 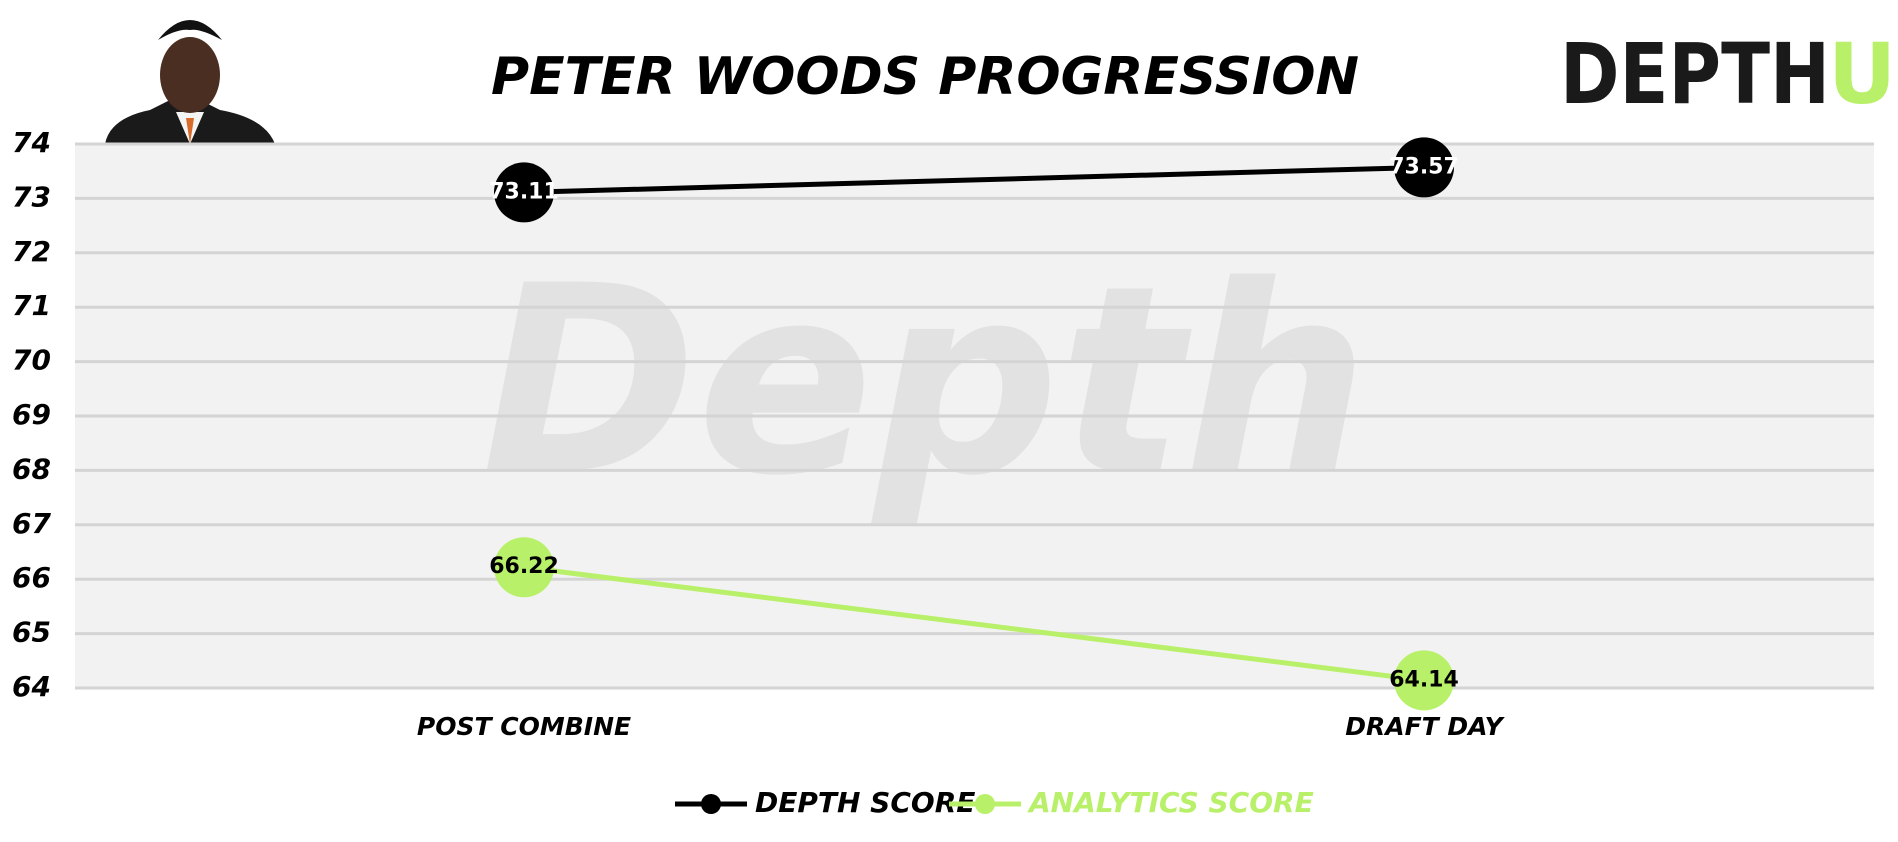 I want to click on y-tick-label: 66, so click(x=31, y=577).